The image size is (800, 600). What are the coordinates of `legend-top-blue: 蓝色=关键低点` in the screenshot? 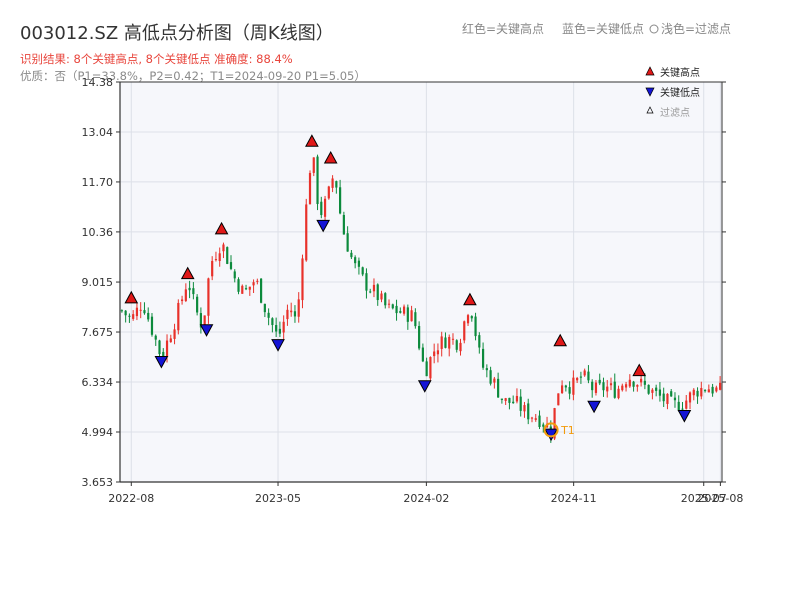 It's located at (603, 29).